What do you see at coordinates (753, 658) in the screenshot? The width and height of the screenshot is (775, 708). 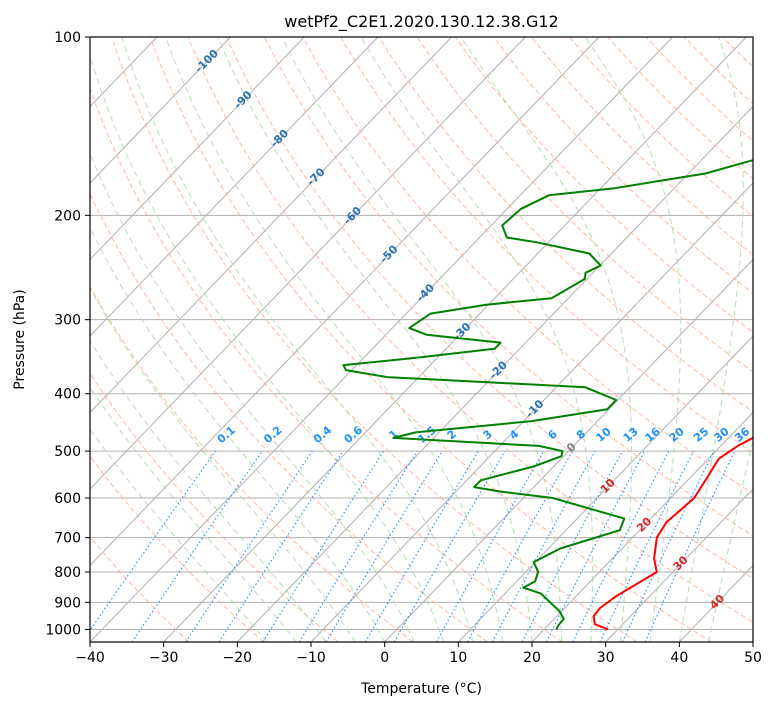 I see `x-tick-label: 50` at bounding box center [753, 658].